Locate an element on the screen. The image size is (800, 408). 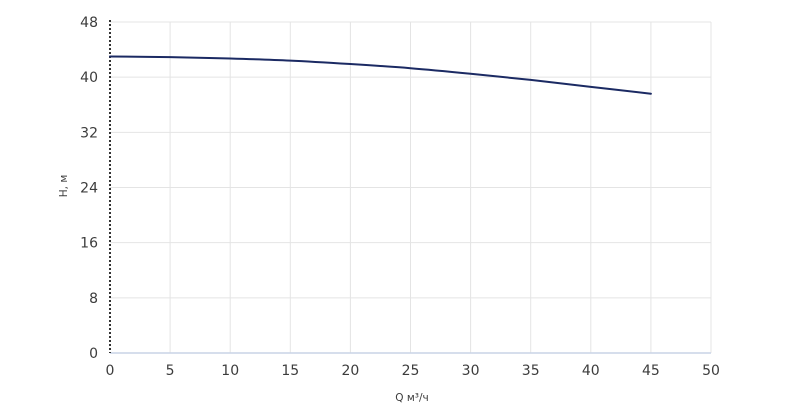
y-tick-label: 24 is located at coordinates (89, 189).